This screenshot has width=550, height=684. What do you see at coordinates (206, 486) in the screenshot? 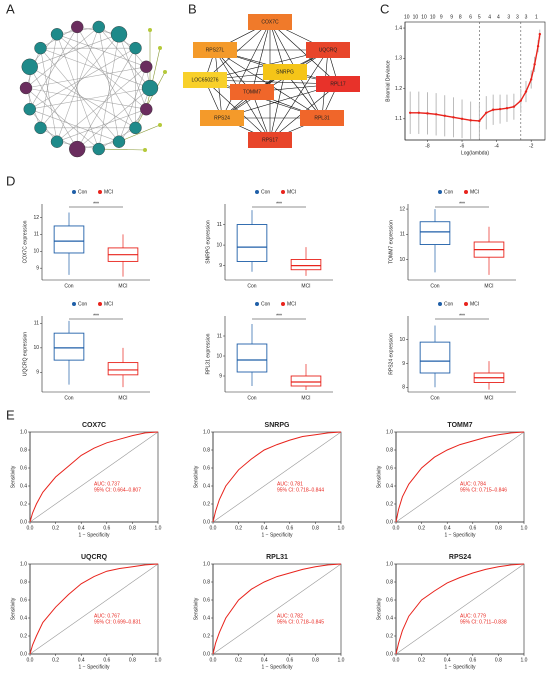
I see `y-tick-label: 0.4` at bounding box center [206, 486].